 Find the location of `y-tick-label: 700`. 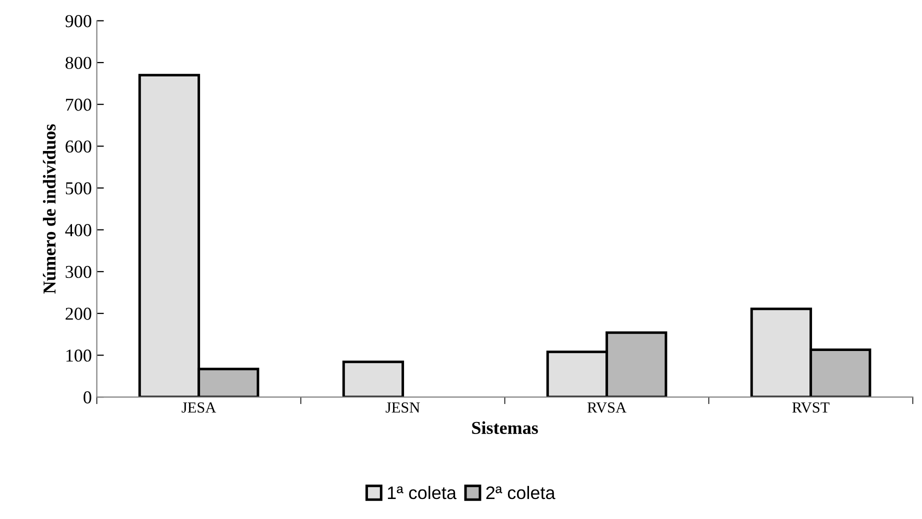

y-tick-label: 700 is located at coordinates (79, 104).